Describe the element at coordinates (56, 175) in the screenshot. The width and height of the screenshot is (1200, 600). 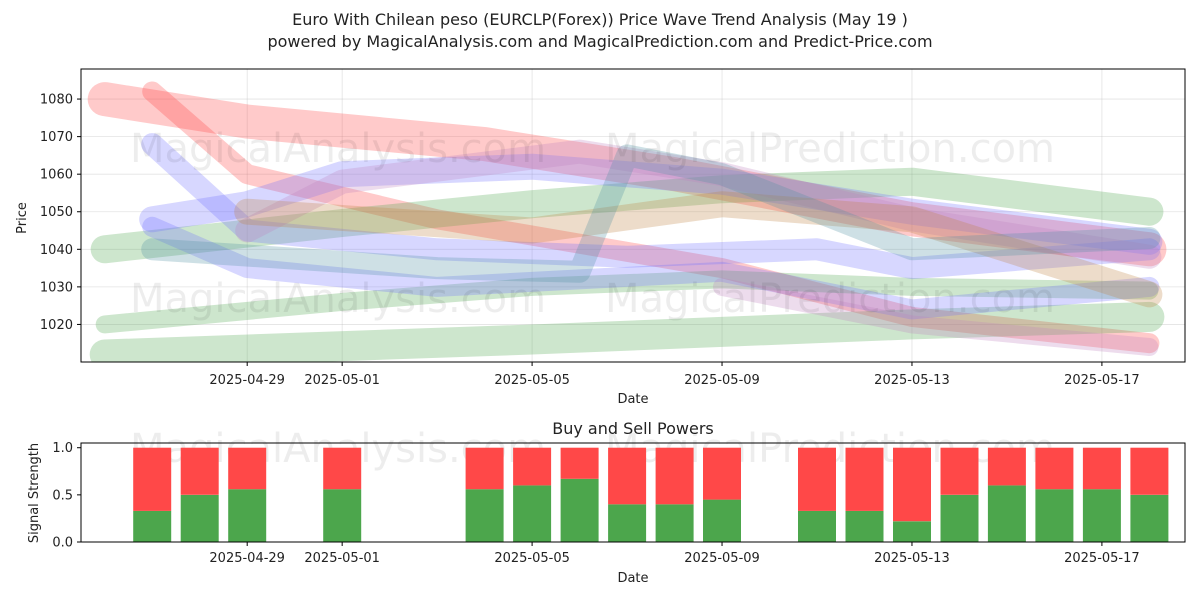
I see `y-tick-label: 1060` at that location.